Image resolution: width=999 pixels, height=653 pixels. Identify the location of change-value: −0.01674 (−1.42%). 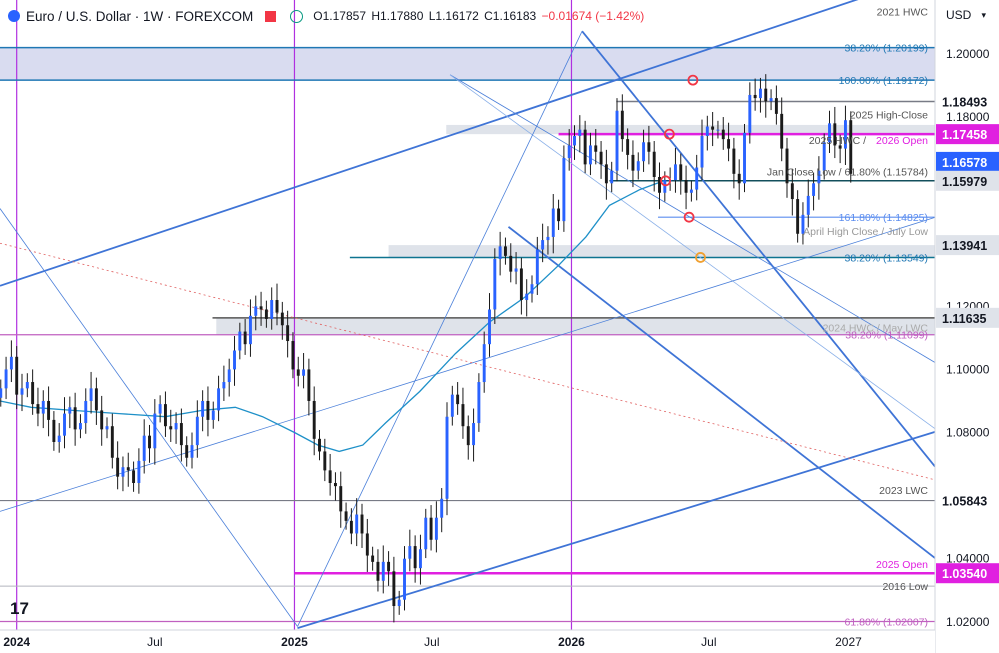
(593, 16).